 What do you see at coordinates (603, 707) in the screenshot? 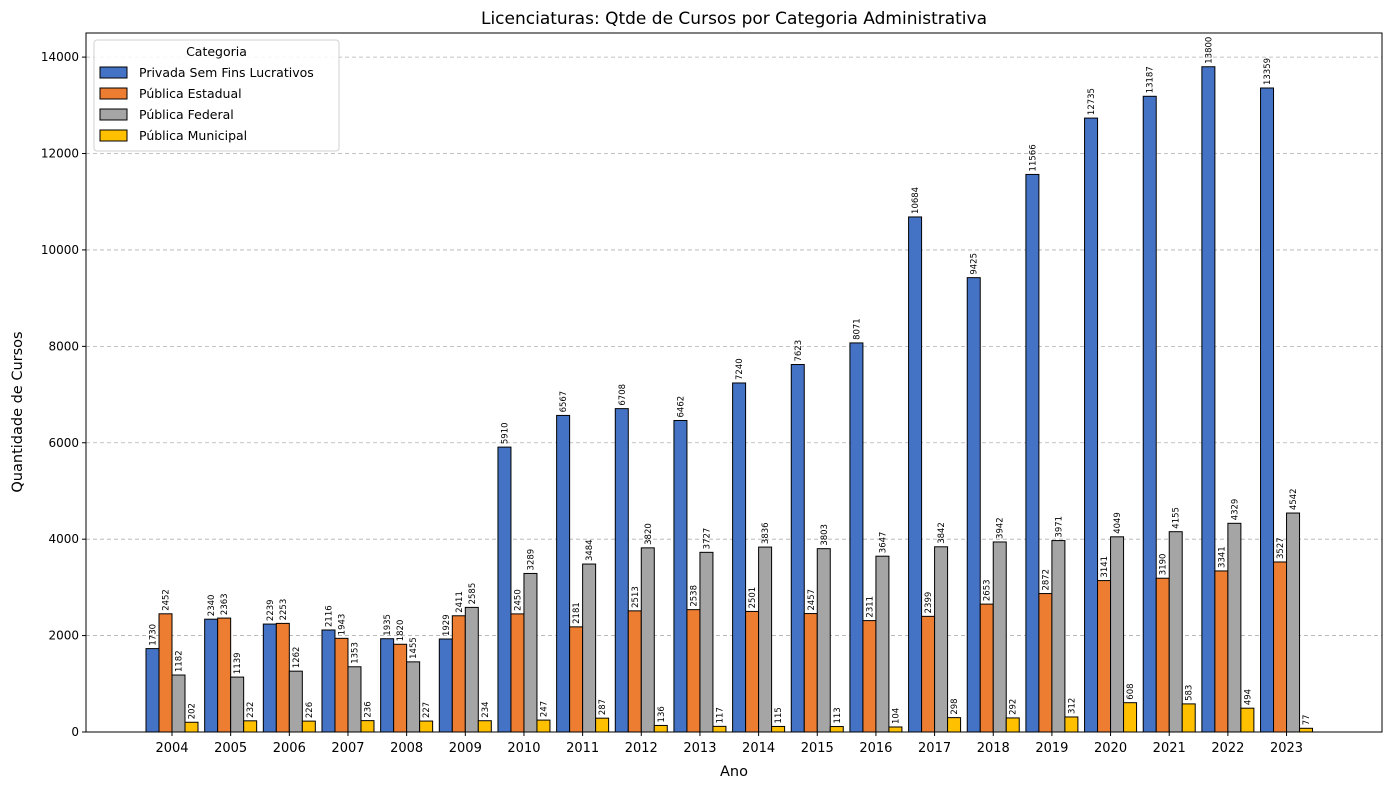
I see `bar-value-label: 287` at bounding box center [603, 707].